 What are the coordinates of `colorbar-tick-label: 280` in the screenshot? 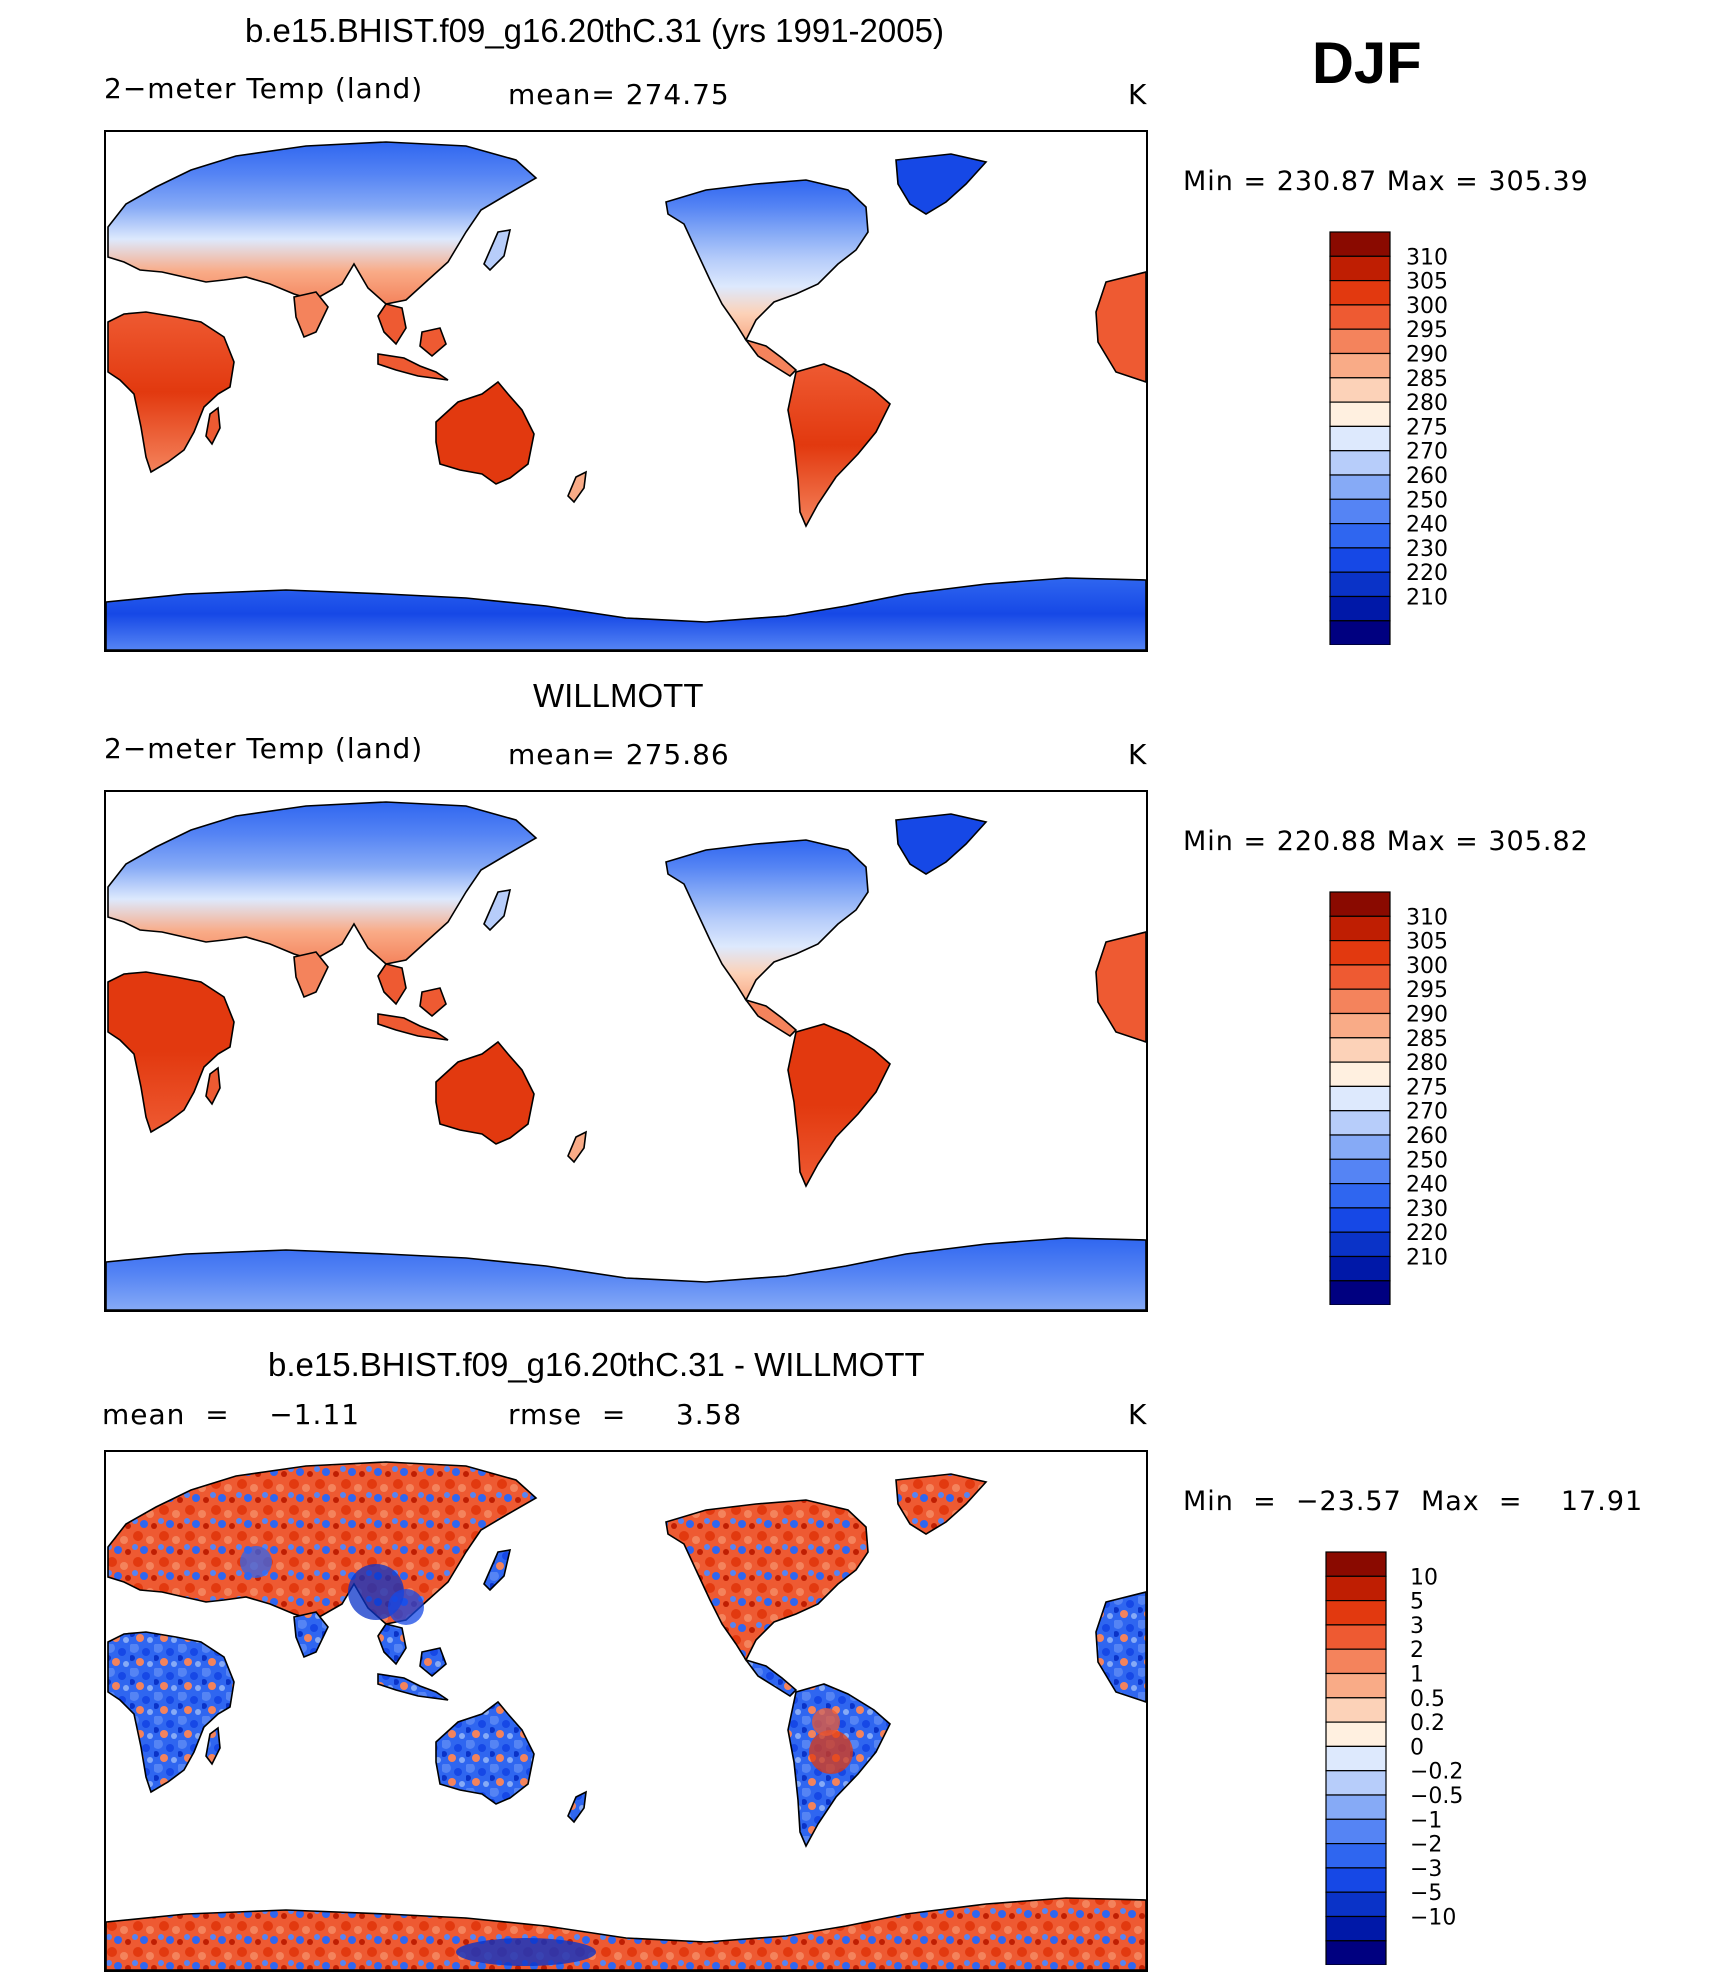 It's located at (1427, 403).